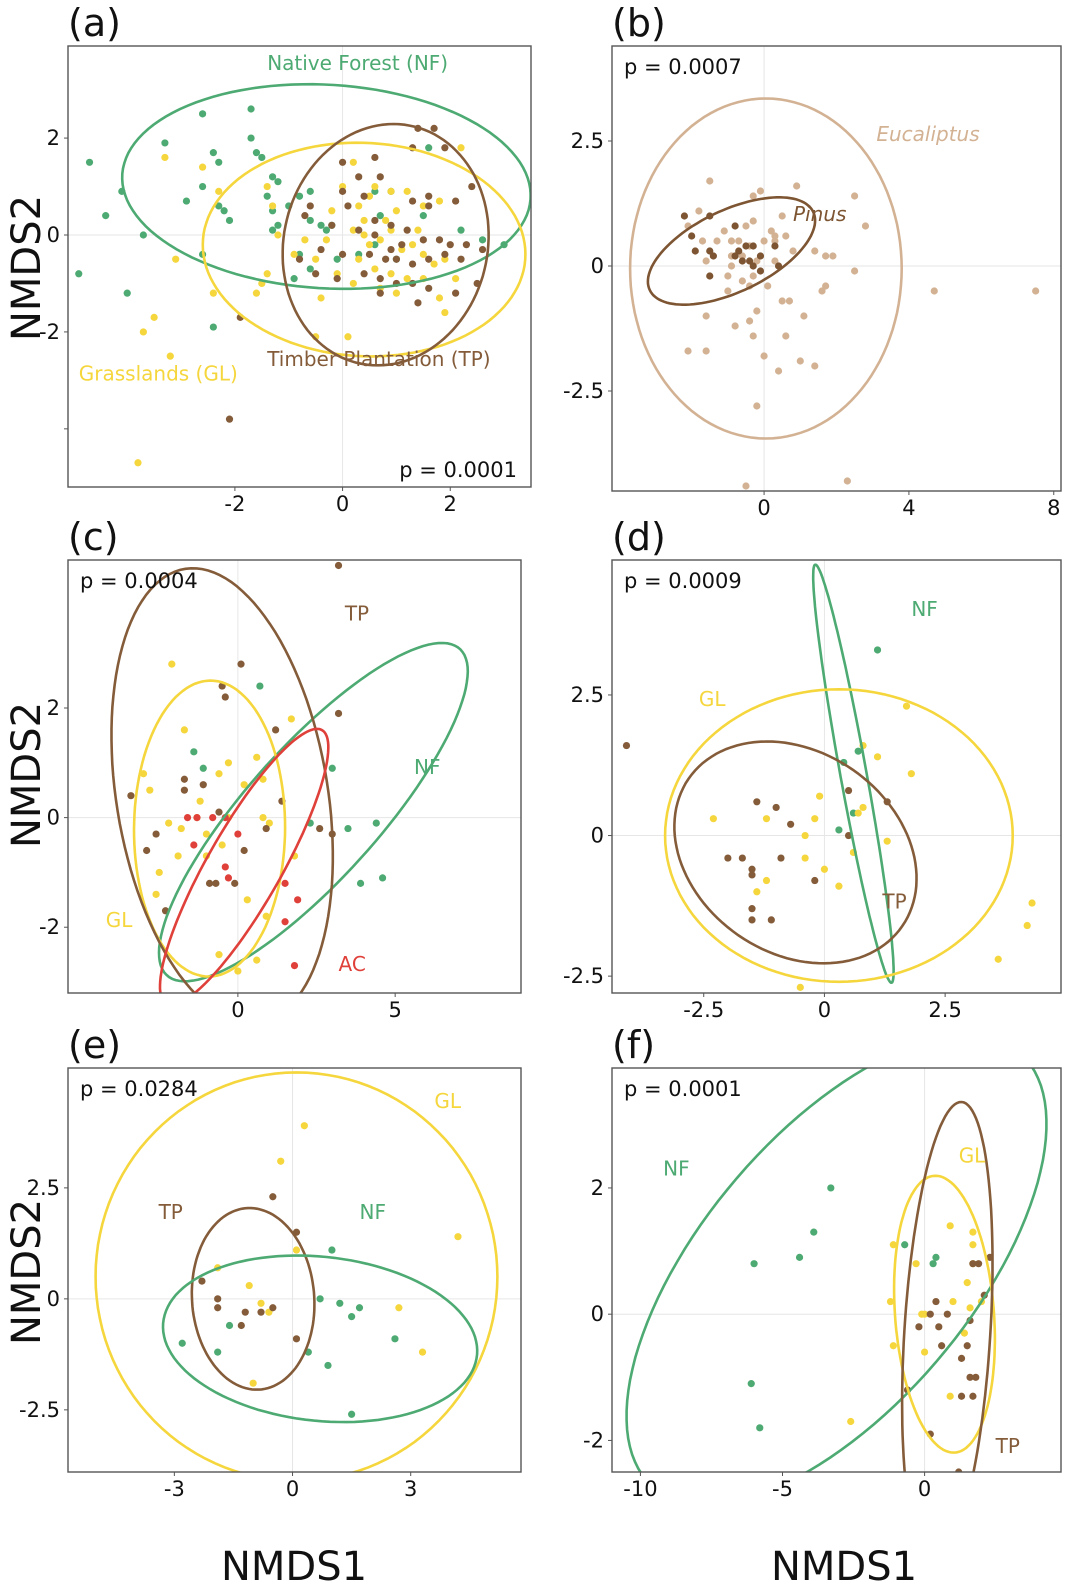 This screenshot has height=1587, width=1084. What do you see at coordinates (372, 1212) in the screenshot?
I see `group-label-NF: NF` at bounding box center [372, 1212].